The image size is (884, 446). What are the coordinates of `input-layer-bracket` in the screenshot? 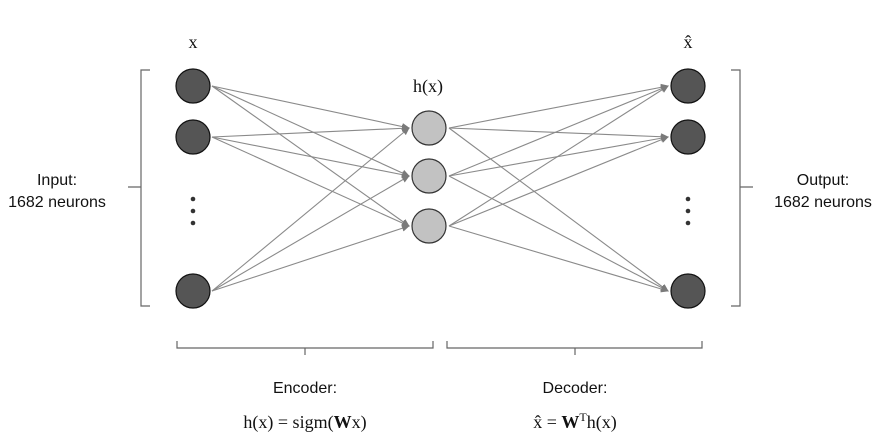 It's located at (139, 188).